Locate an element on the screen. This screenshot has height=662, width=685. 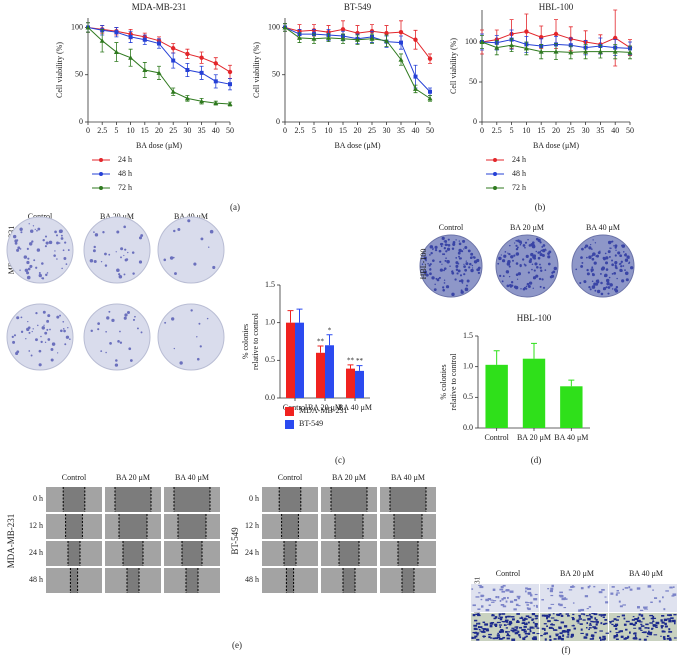
bar is located at coordinates (329, 371).